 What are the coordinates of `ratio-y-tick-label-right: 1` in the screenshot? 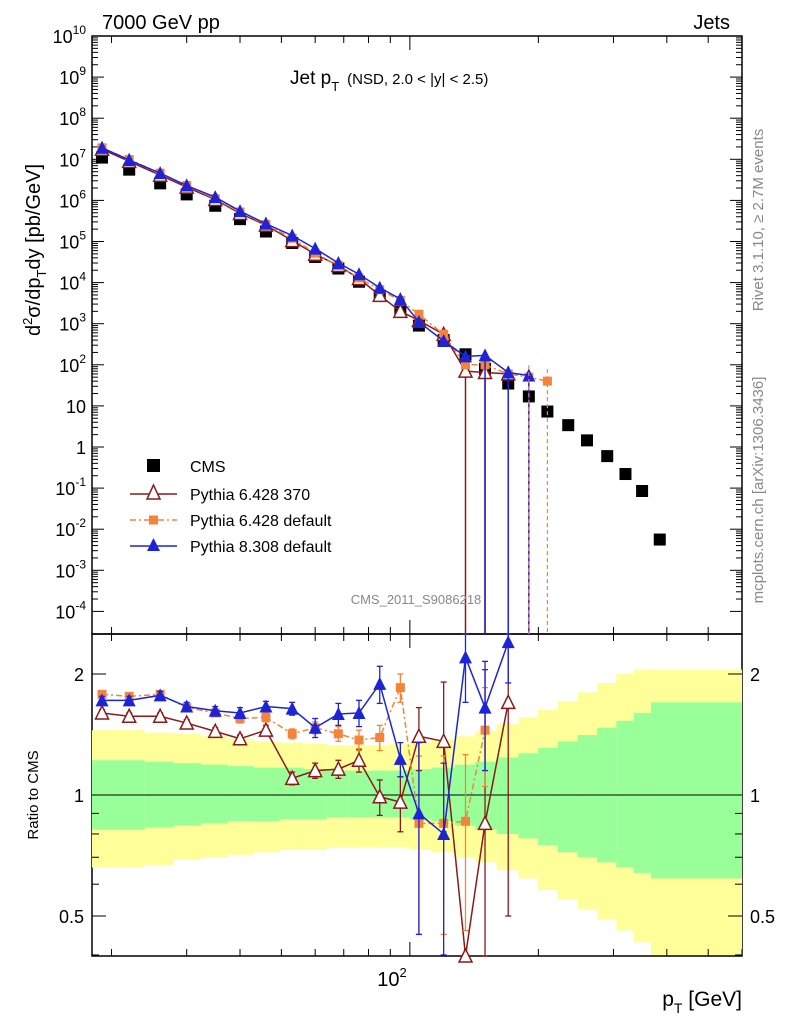 It's located at (755, 796).